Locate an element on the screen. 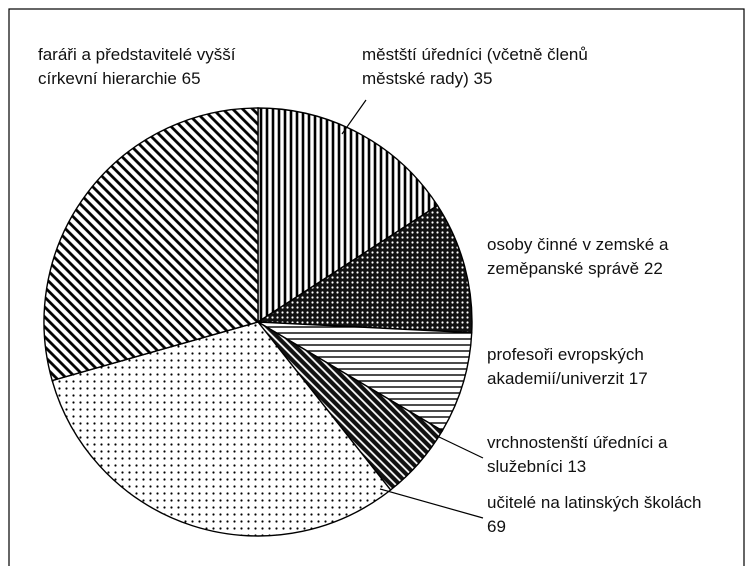 The width and height of the screenshot is (752, 566). value-label: 13 is located at coordinates (577, 466).